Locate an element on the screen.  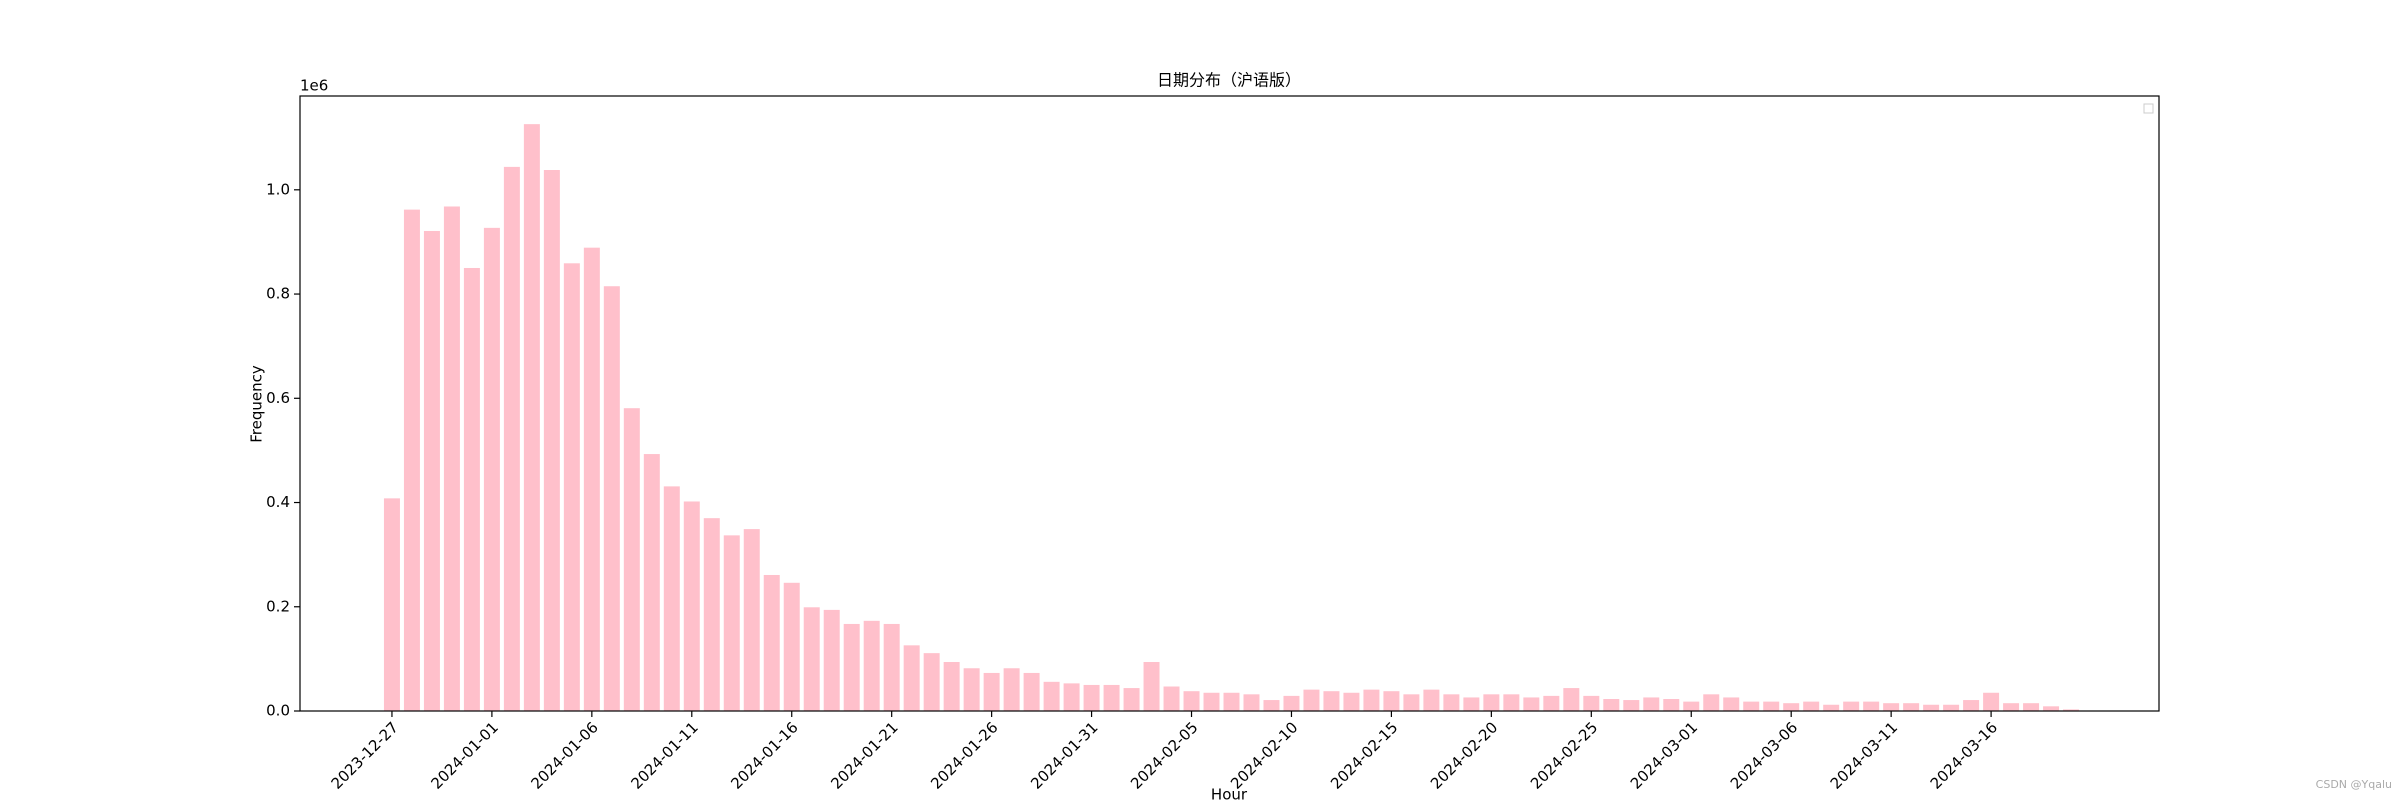
y-tick-label: 0.6 is located at coordinates (278, 398).